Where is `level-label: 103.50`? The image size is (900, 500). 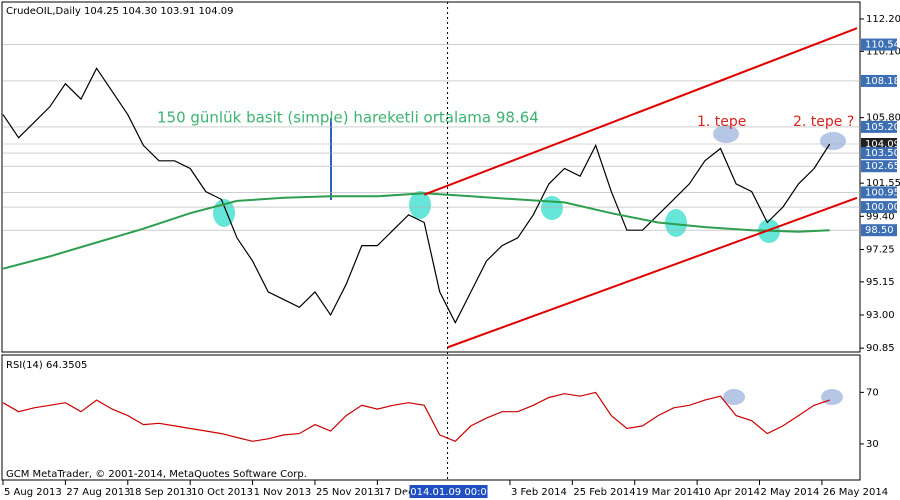
level-label: 103.50 is located at coordinates (882, 153).